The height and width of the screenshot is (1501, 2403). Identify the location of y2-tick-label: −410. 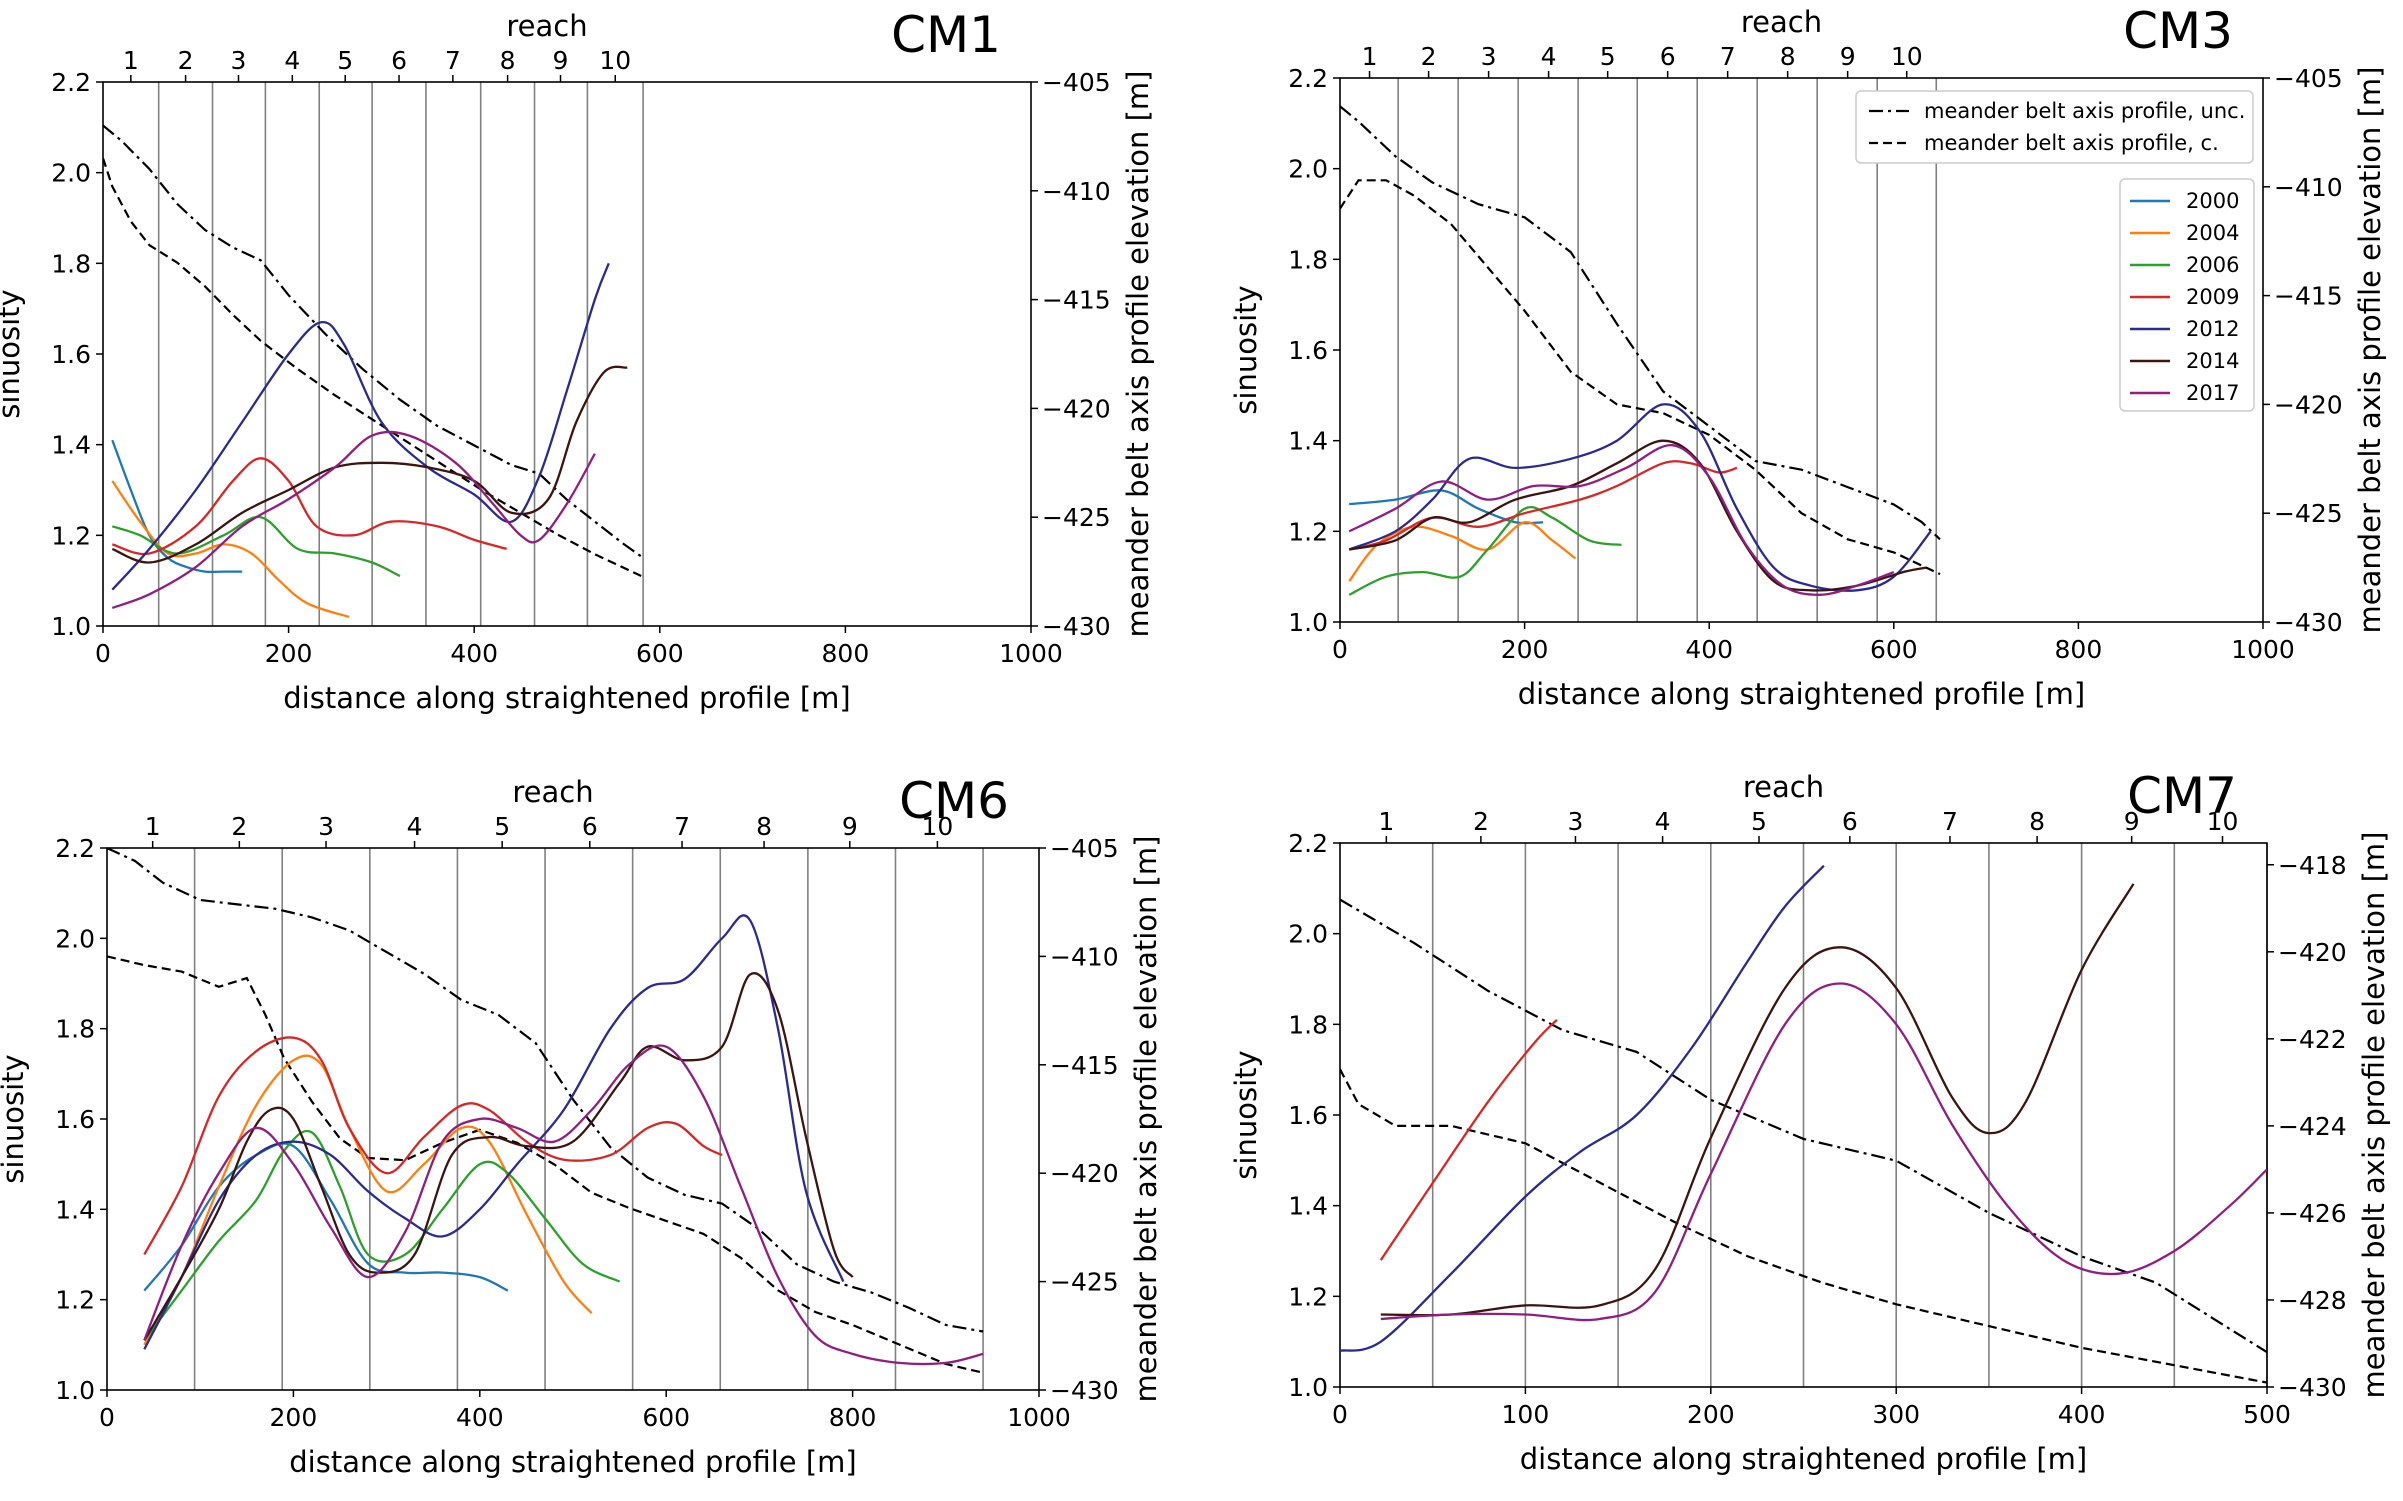
(1084, 956).